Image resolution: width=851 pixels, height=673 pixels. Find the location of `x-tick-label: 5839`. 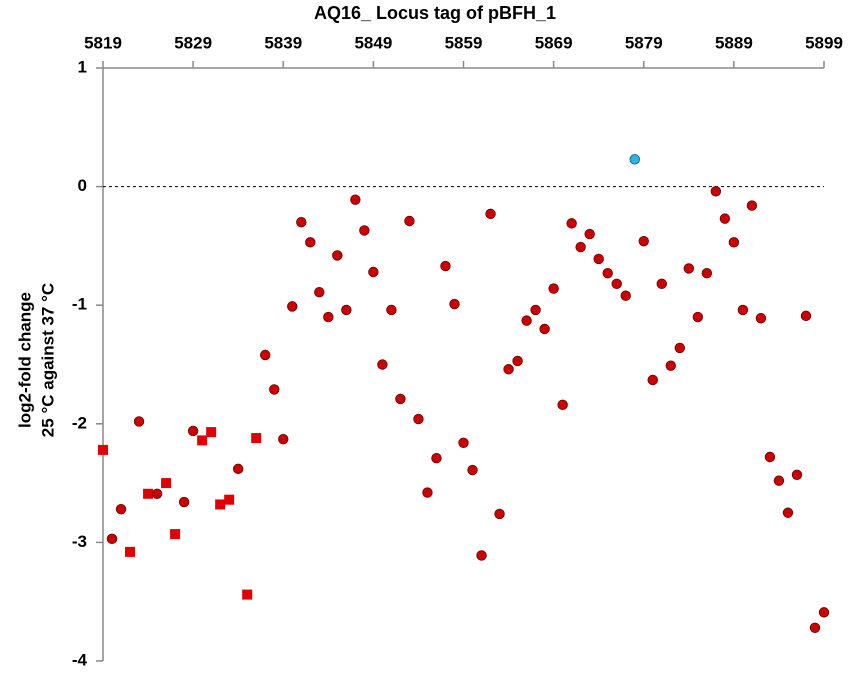

x-tick-label: 5839 is located at coordinates (283, 42).